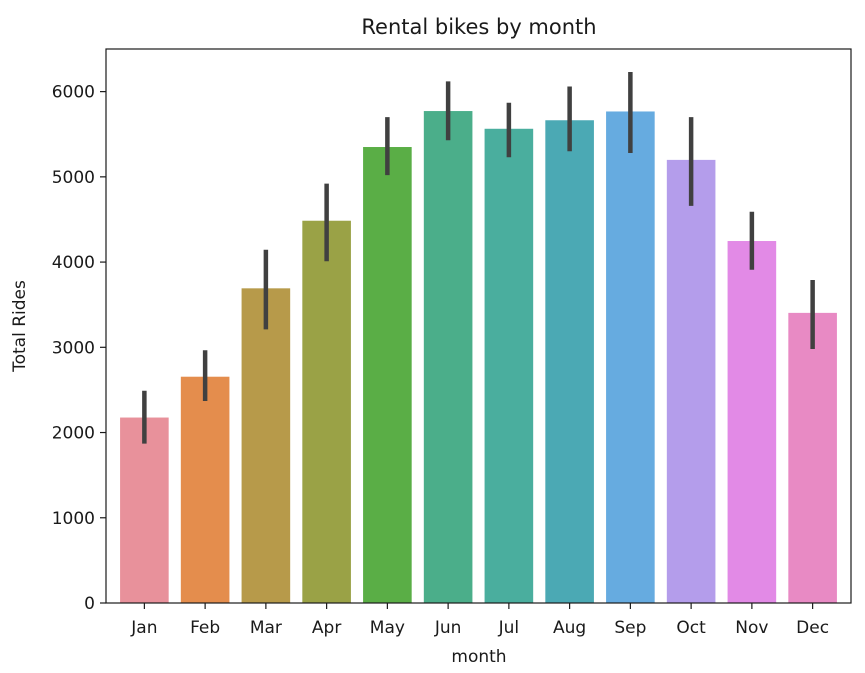 This screenshot has width=865, height=673. What do you see at coordinates (509, 365) in the screenshot?
I see `bar-jul` at bounding box center [509, 365].